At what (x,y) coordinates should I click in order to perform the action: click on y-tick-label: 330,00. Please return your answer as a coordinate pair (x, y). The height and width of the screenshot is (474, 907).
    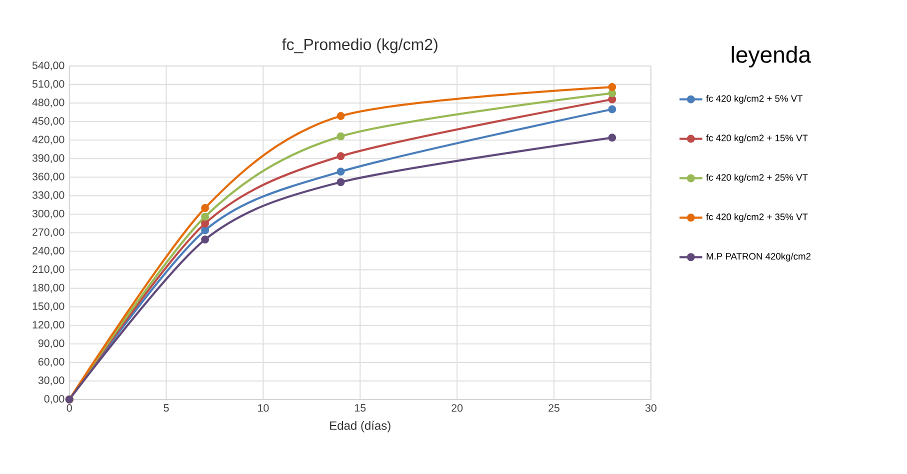
    Looking at the image, I should click on (48, 196).